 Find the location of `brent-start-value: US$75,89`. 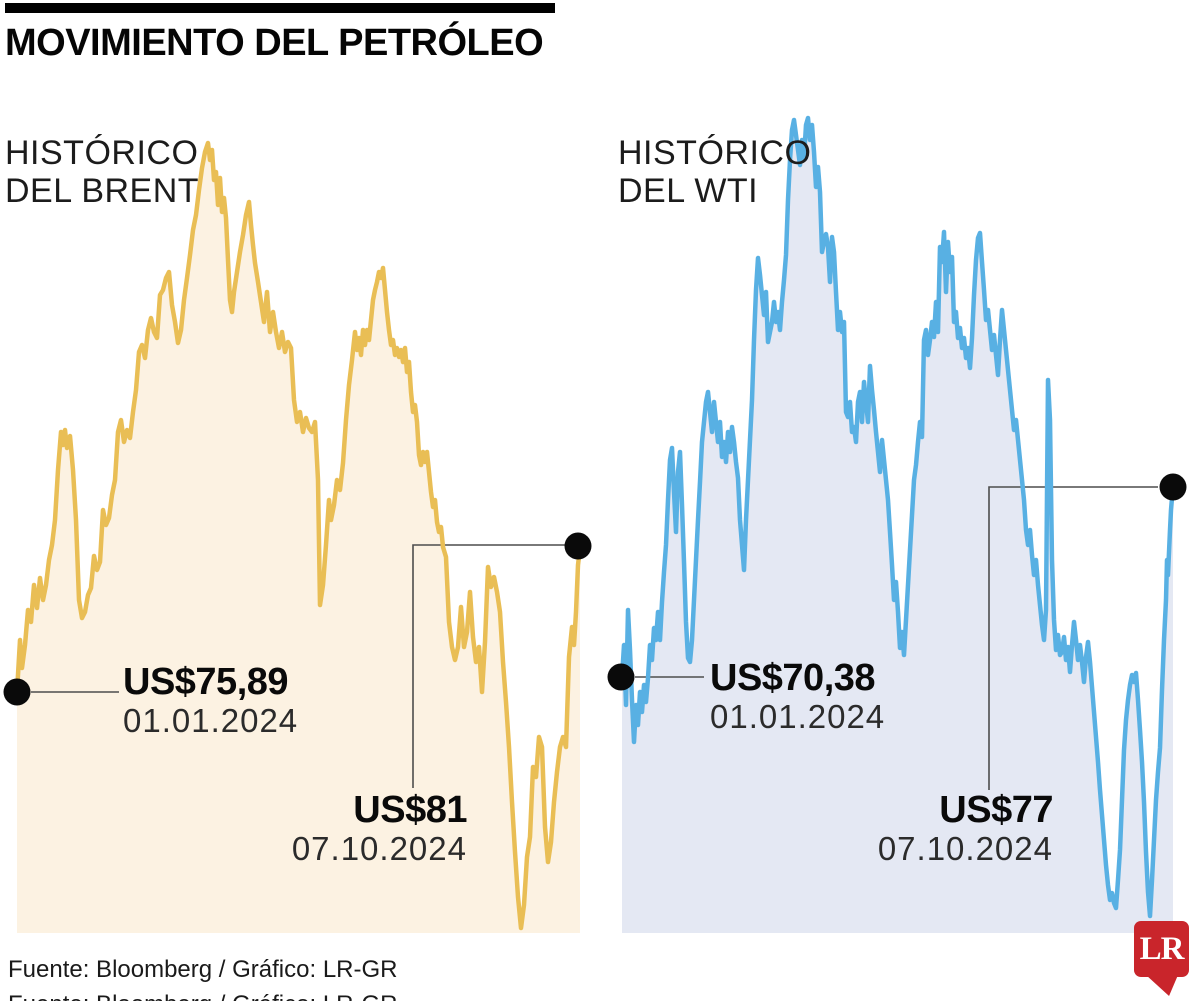

brent-start-value: US$75,89 is located at coordinates (206, 682).